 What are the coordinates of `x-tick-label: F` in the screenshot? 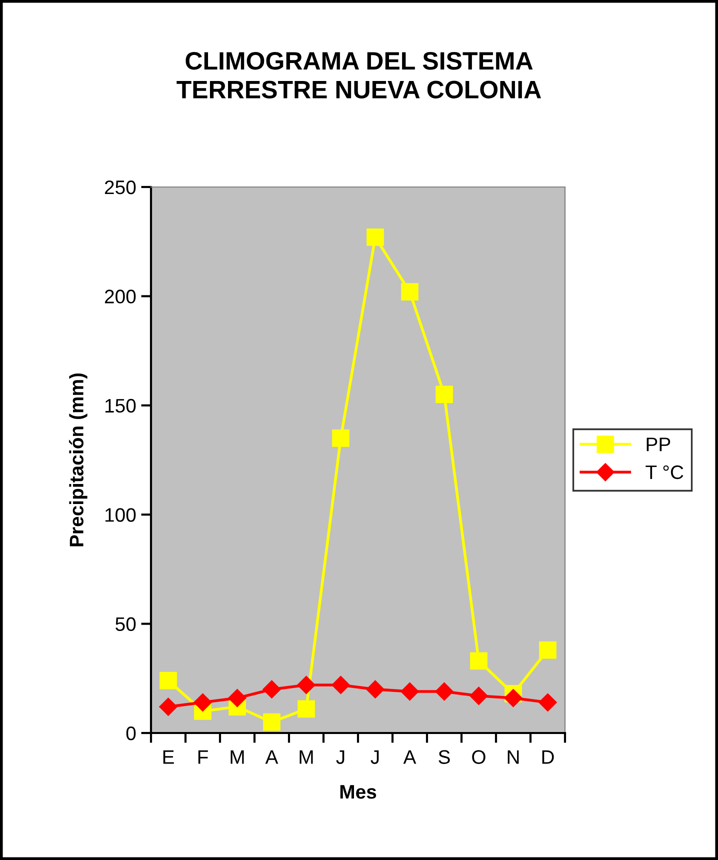 It's located at (203, 757).